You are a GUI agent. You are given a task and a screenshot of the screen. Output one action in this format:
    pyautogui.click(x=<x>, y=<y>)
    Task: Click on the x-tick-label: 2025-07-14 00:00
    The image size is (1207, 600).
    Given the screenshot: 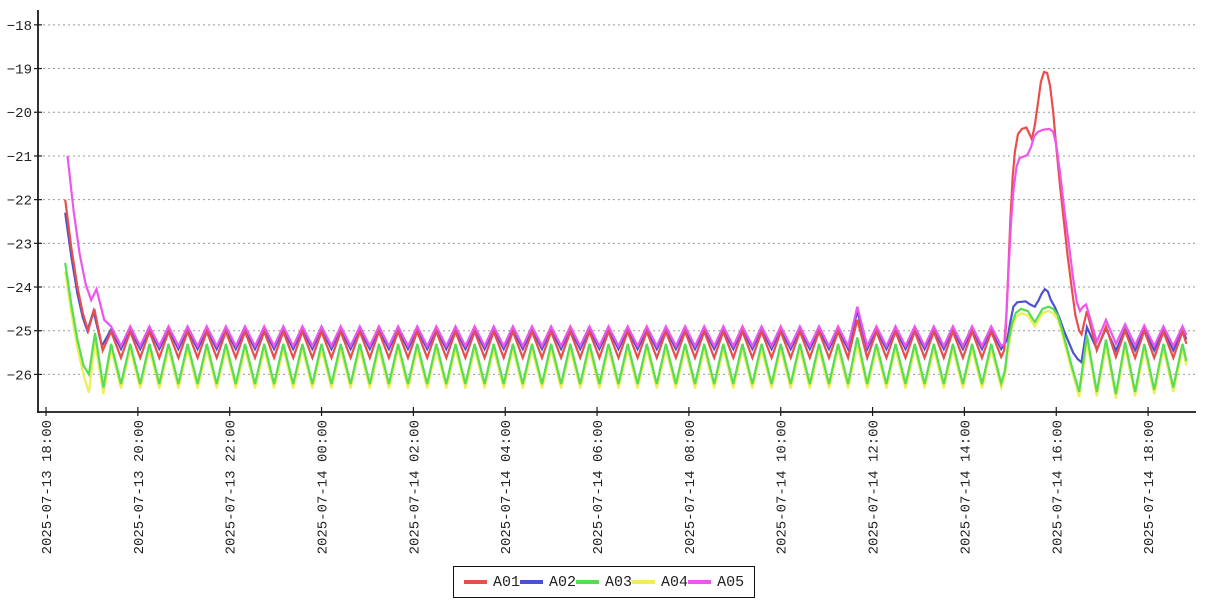 What is the action you would take?
    pyautogui.click(x=324, y=487)
    